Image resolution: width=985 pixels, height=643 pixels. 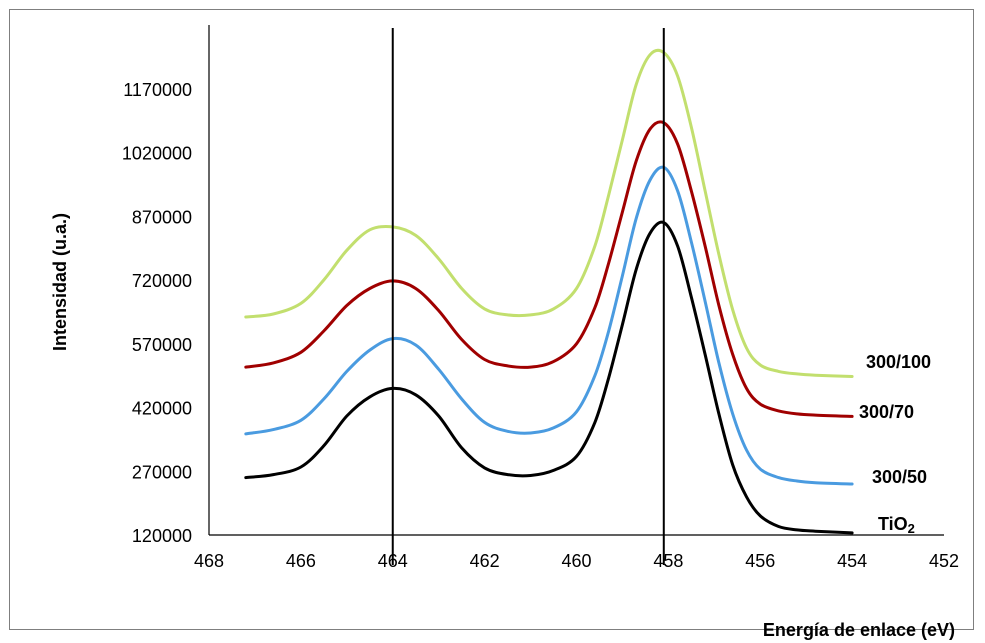 What do you see at coordinates (162, 345) in the screenshot?
I see `y-tick-label: 570000` at bounding box center [162, 345].